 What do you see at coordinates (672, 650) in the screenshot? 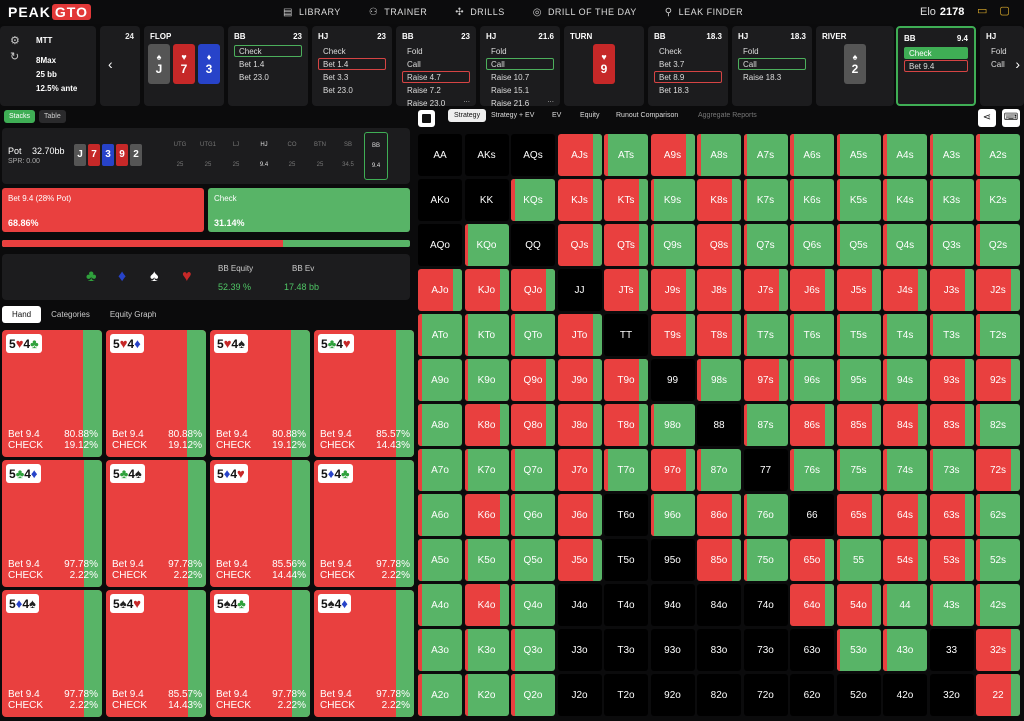
I see `range-cell: 93o` at bounding box center [672, 650].